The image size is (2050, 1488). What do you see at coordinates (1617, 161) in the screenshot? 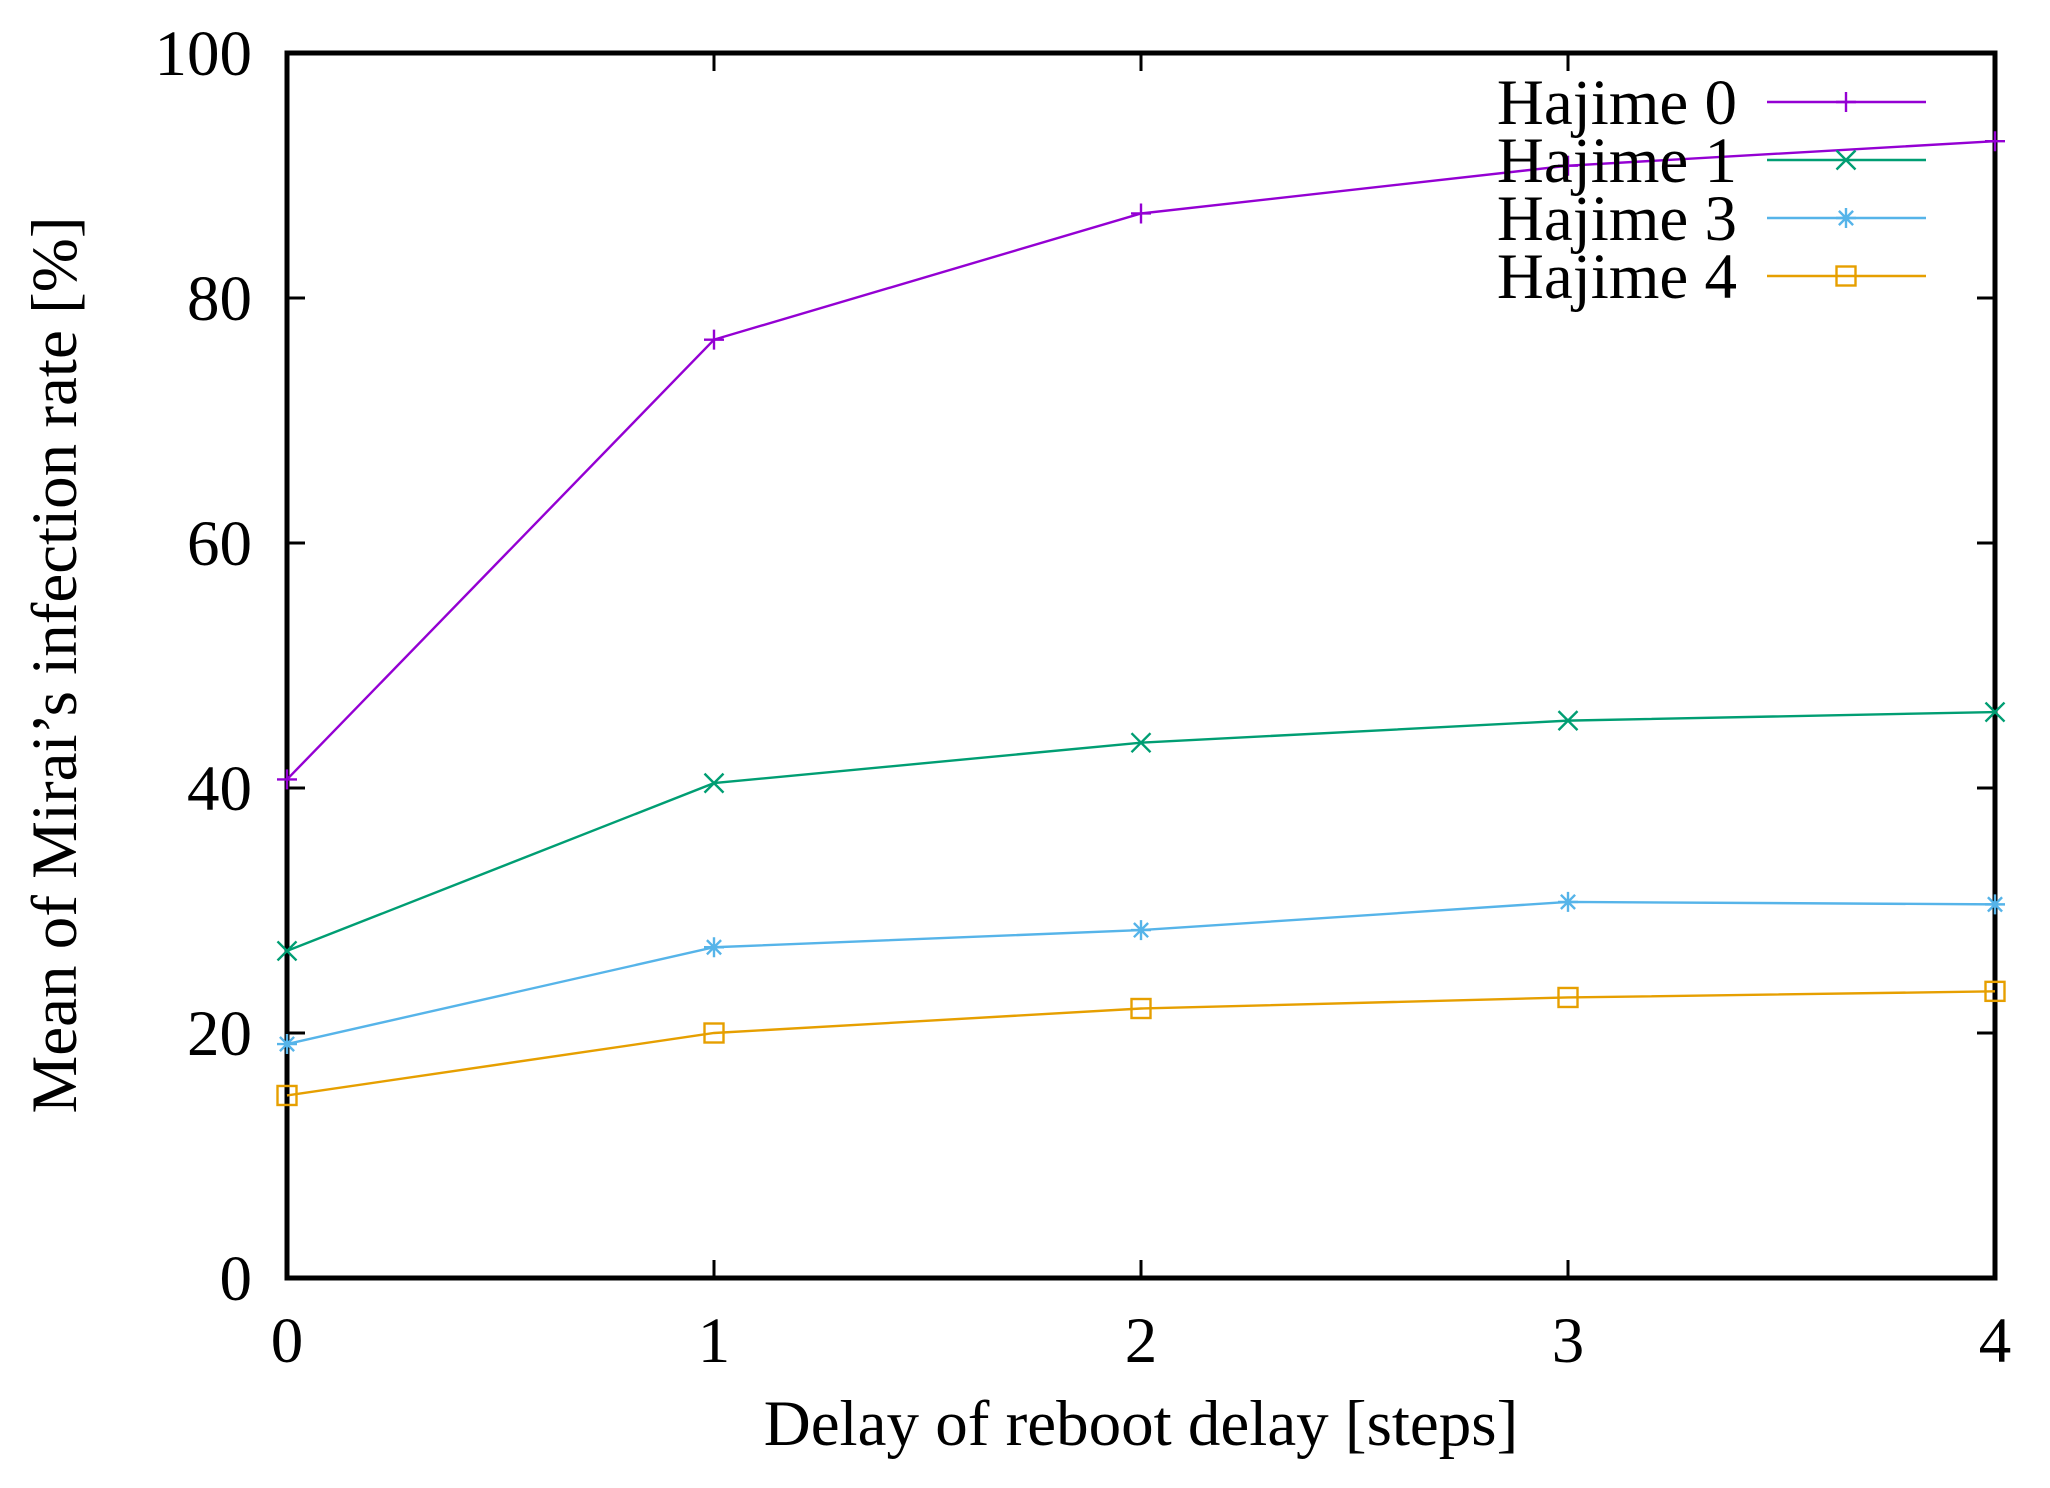
I see `legend-label: Hajime 1` at bounding box center [1617, 161].